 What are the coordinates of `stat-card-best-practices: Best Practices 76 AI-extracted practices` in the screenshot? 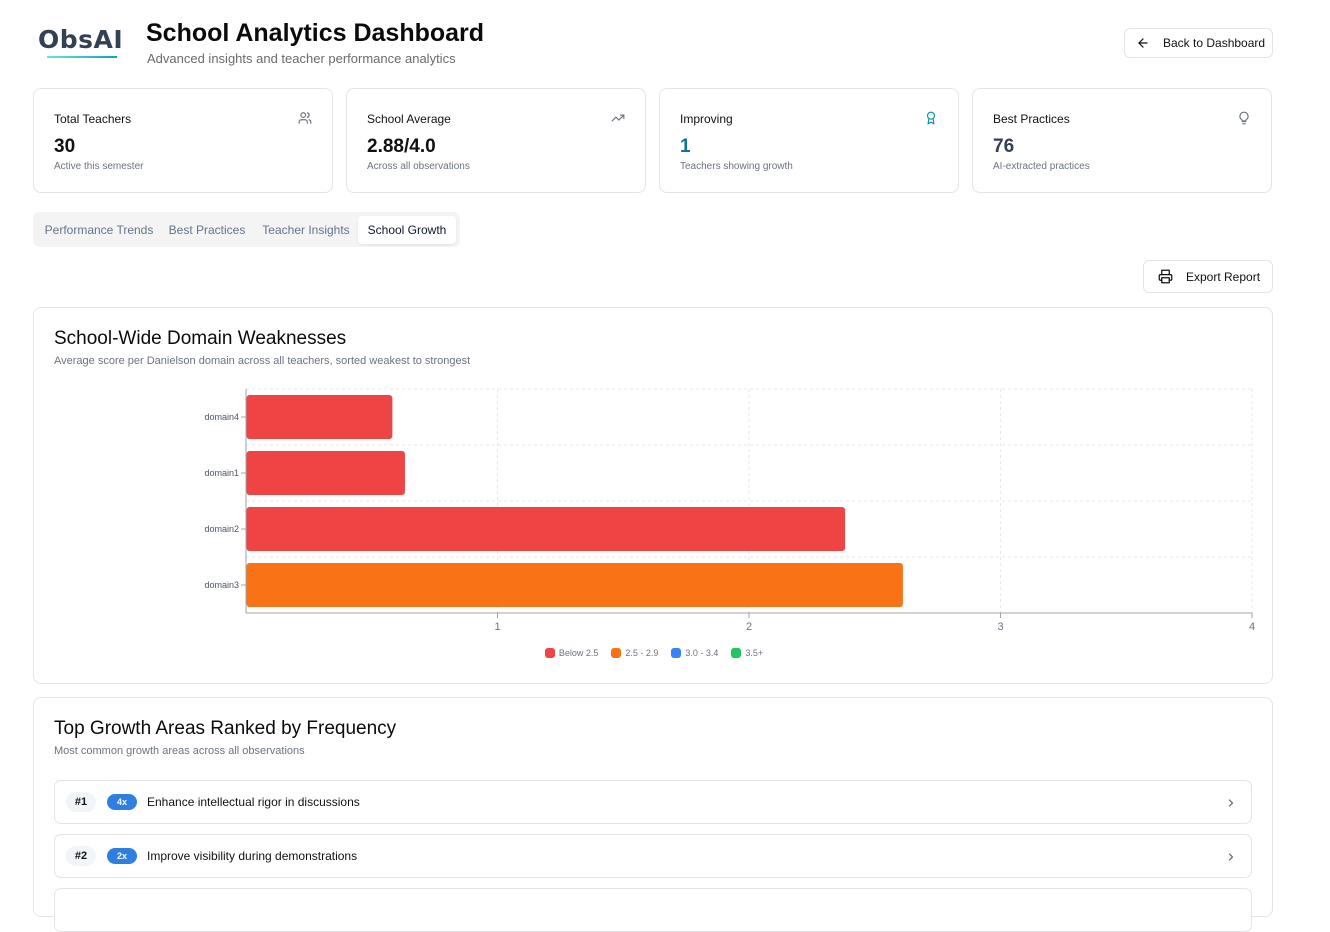 It's located at (1122, 140).